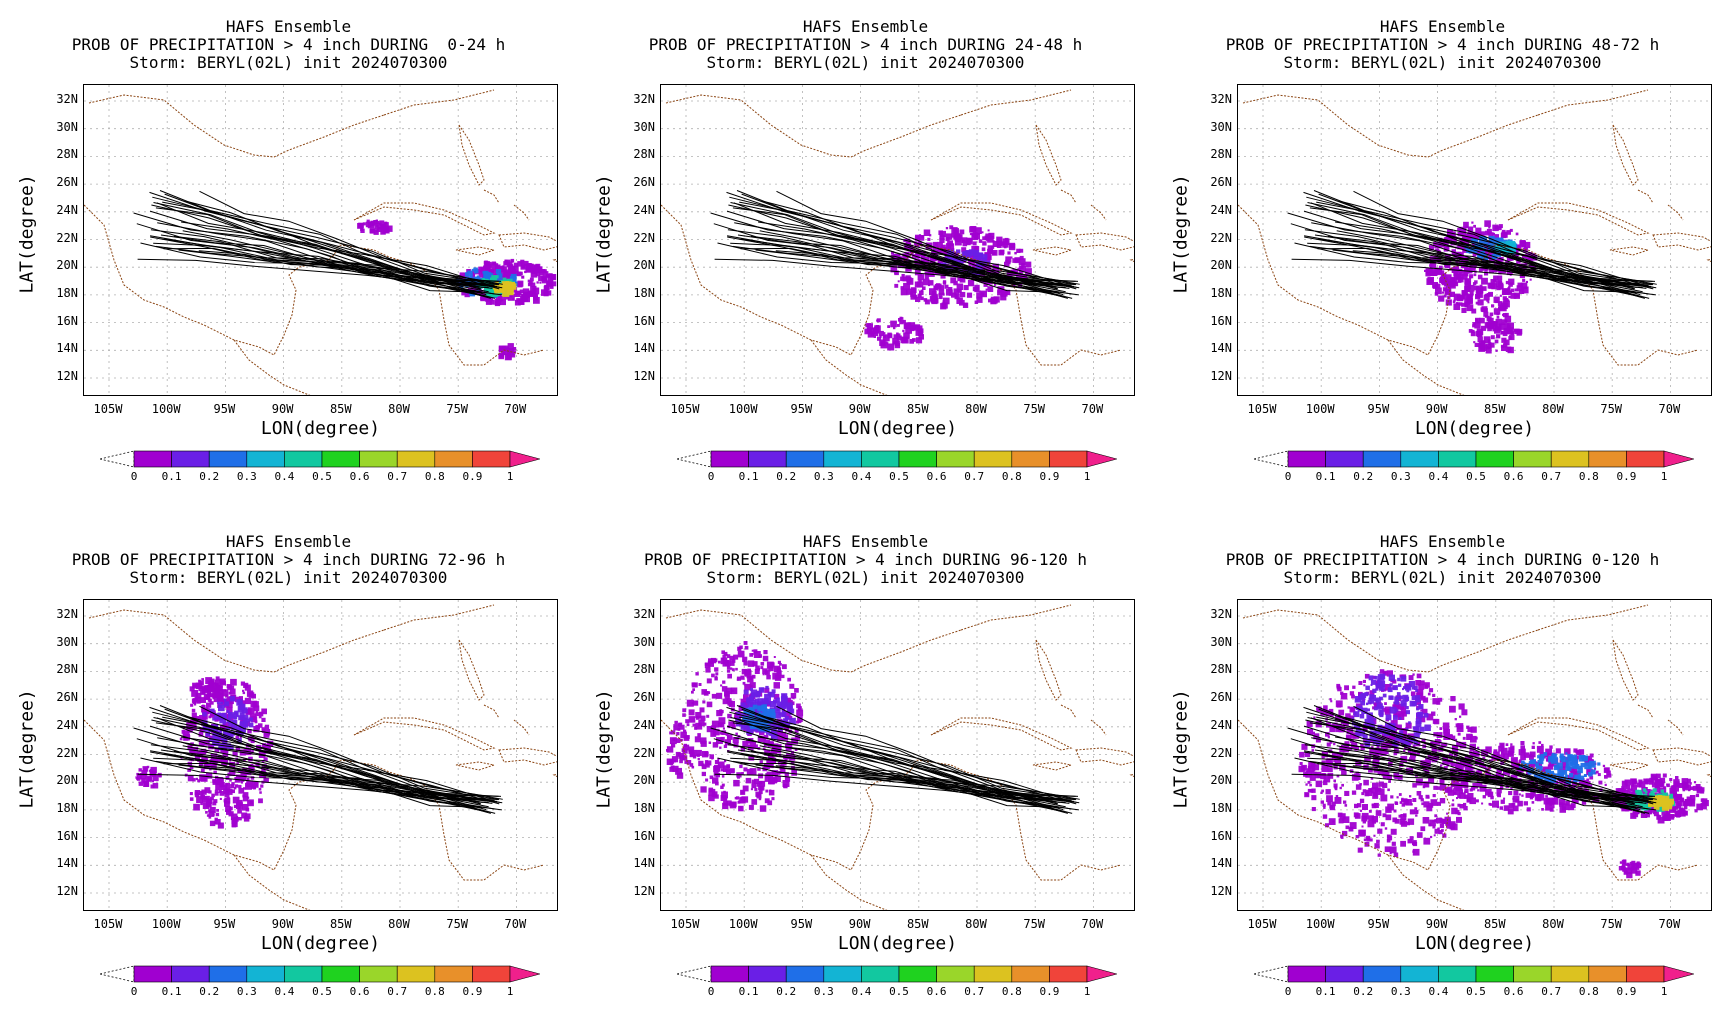  What do you see at coordinates (171, 476) in the screenshot?
I see `colorbar-tick-label: 0.1` at bounding box center [171, 476].